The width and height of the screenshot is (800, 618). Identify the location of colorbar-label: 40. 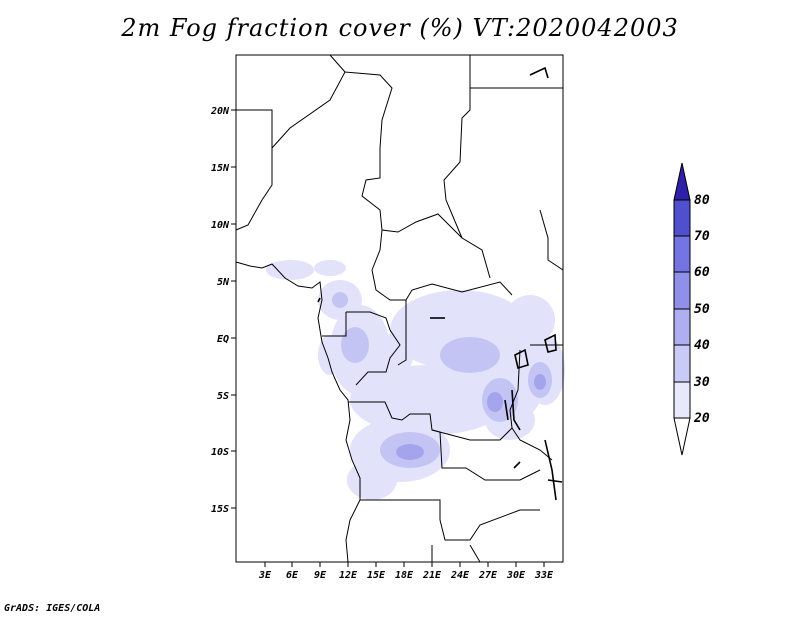
(702, 345).